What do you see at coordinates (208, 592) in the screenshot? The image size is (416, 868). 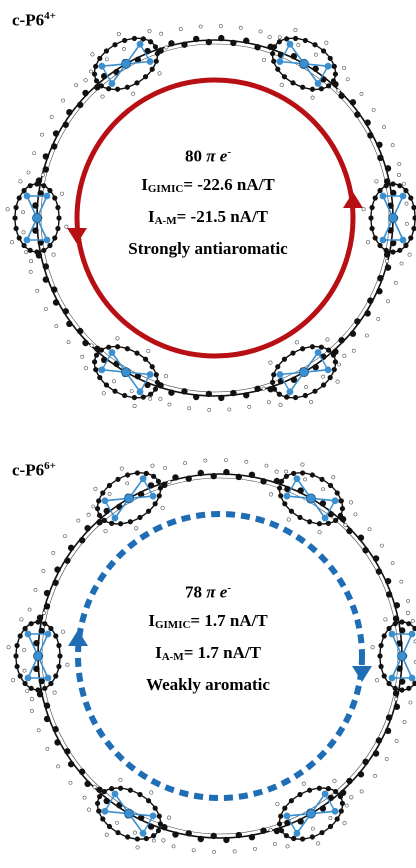 I see `pi-electron-count: 78 π e-` at bounding box center [208, 592].